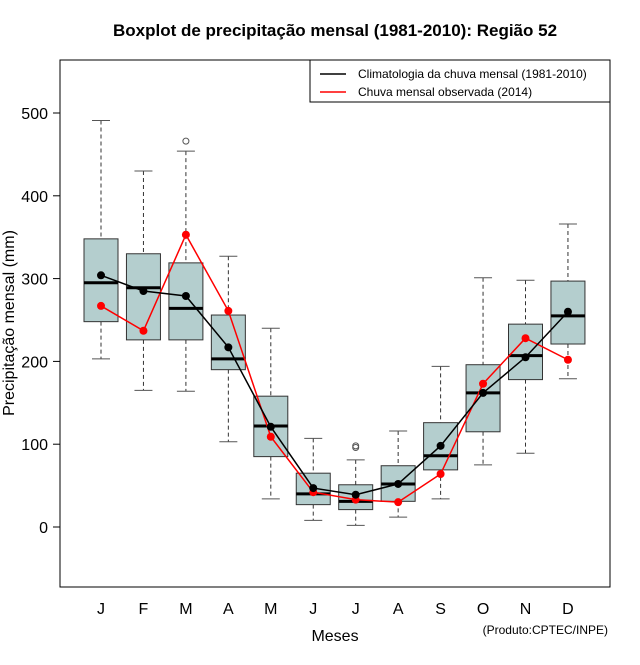  What do you see at coordinates (9, 323) in the screenshot?
I see `y-axis-label: Precipitação mensal (mm)` at bounding box center [9, 323].